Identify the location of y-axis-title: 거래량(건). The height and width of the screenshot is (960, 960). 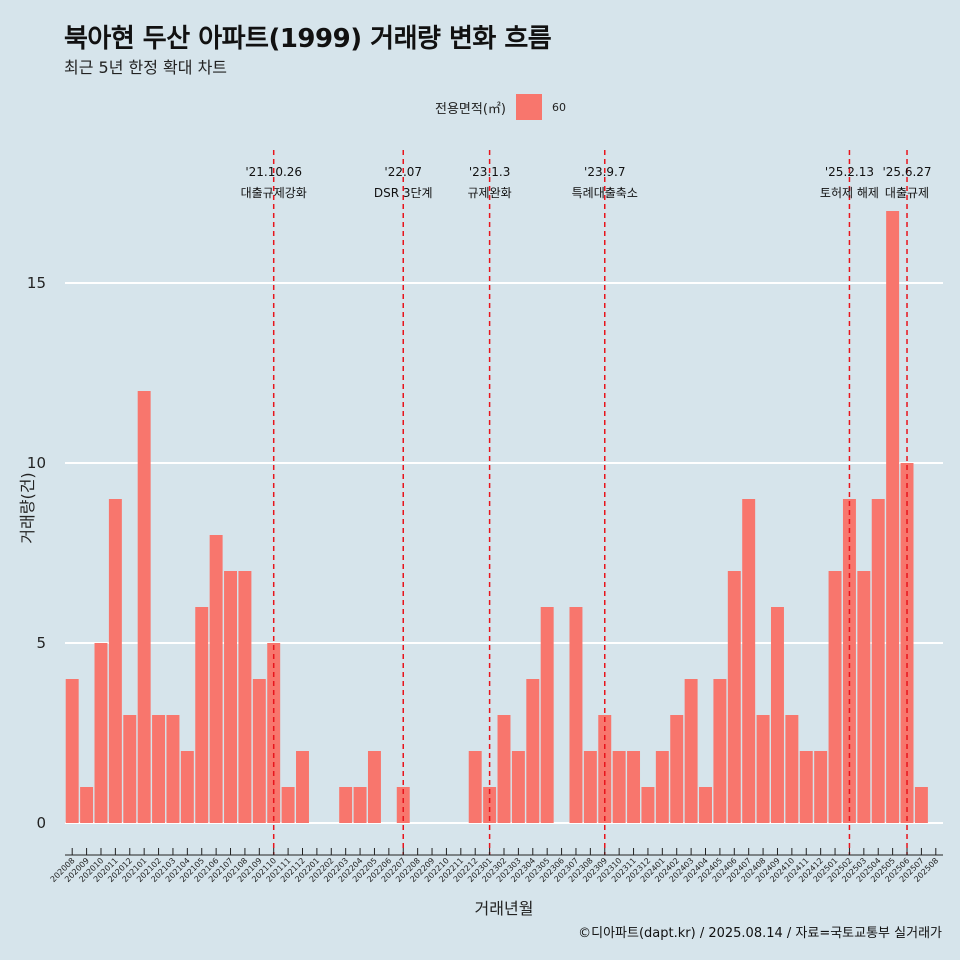
(27, 507).